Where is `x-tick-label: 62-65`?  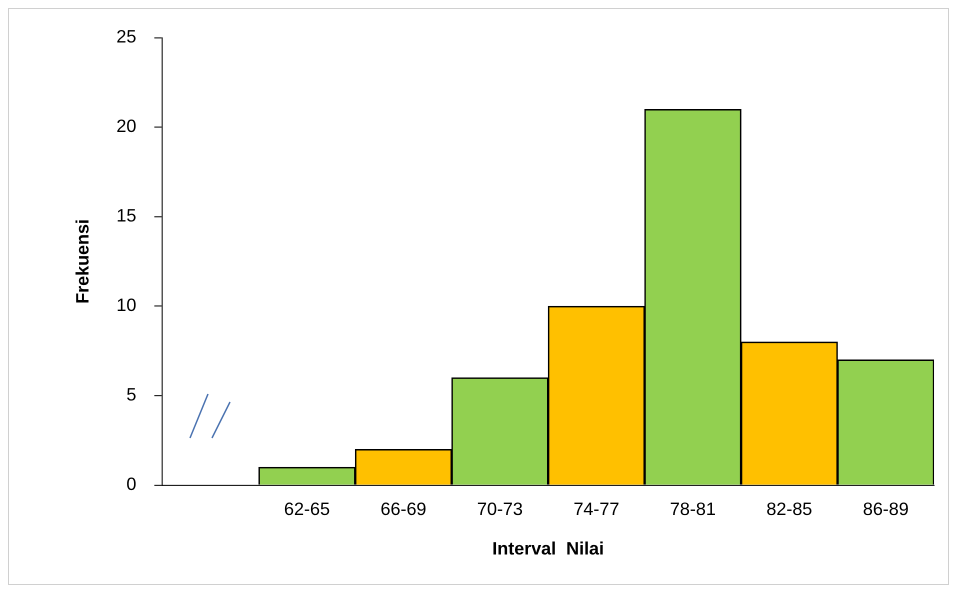 x-tick-label: 62-65 is located at coordinates (307, 508).